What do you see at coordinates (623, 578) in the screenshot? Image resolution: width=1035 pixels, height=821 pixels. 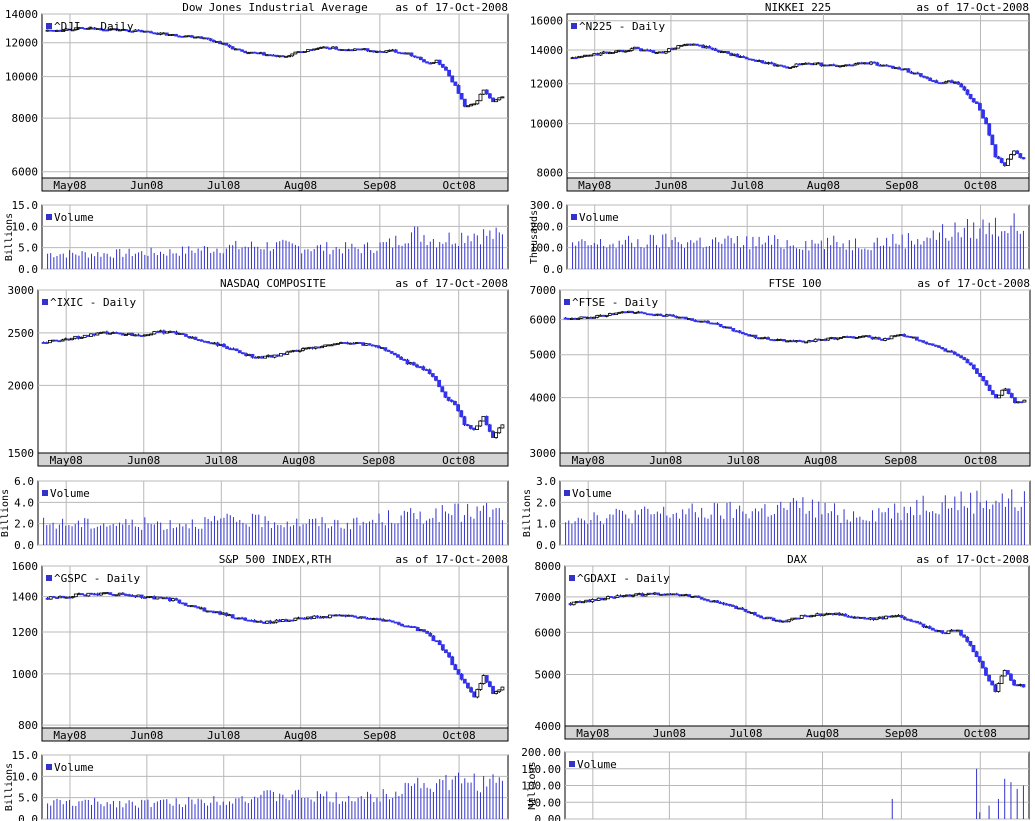 I see `legend-label: ^GDAXI - Daily` at bounding box center [623, 578].